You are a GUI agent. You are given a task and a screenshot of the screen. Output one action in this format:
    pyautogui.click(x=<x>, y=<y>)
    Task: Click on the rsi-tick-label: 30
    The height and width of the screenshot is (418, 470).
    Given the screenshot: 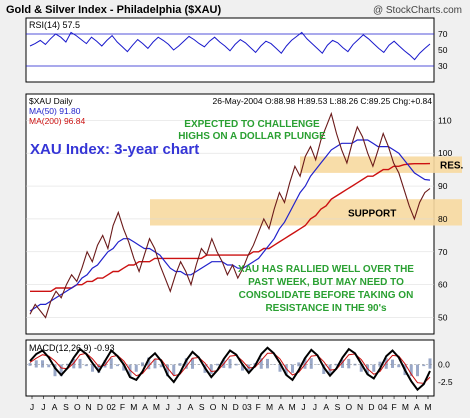 What is the action you would take?
    pyautogui.click(x=443, y=66)
    